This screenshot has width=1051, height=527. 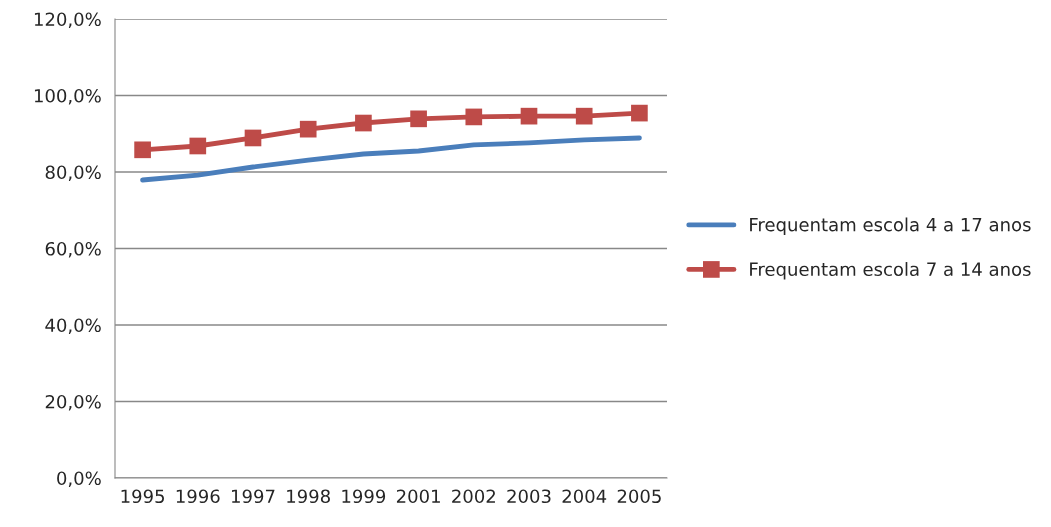 I want to click on y-tick-label: 0,0%, so click(x=79, y=479).